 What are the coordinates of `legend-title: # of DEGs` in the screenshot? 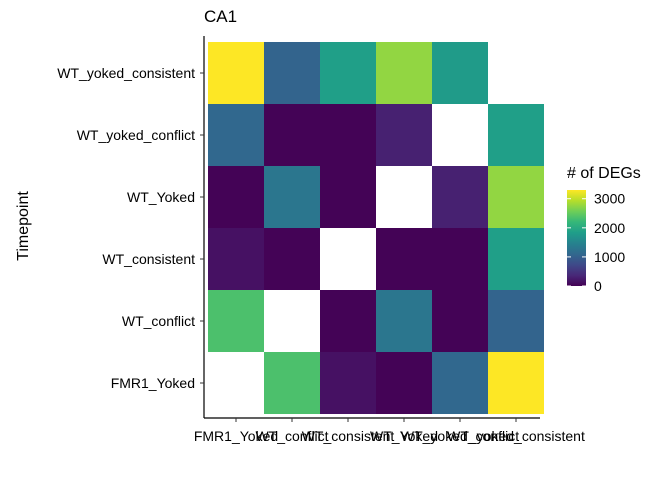 It's located at (604, 173).